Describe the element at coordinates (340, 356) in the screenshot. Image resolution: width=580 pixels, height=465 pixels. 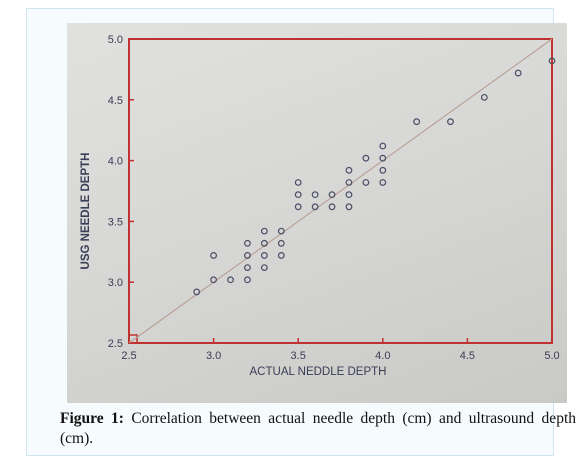
I see `x-tick-labels: 2.5 3.0 3.5 4.0 4.5 5.0` at that location.